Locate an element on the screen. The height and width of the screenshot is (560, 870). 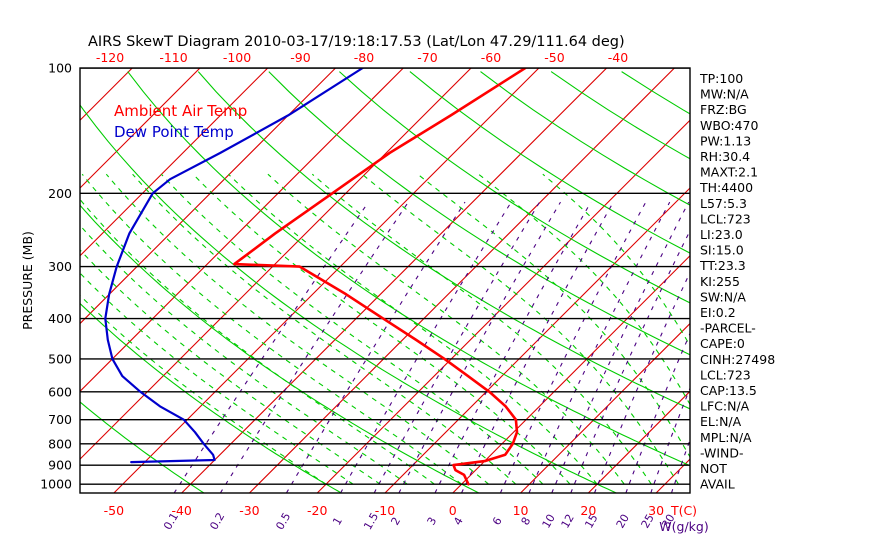
top-temp-tick: -80 is located at coordinates (364, 57).